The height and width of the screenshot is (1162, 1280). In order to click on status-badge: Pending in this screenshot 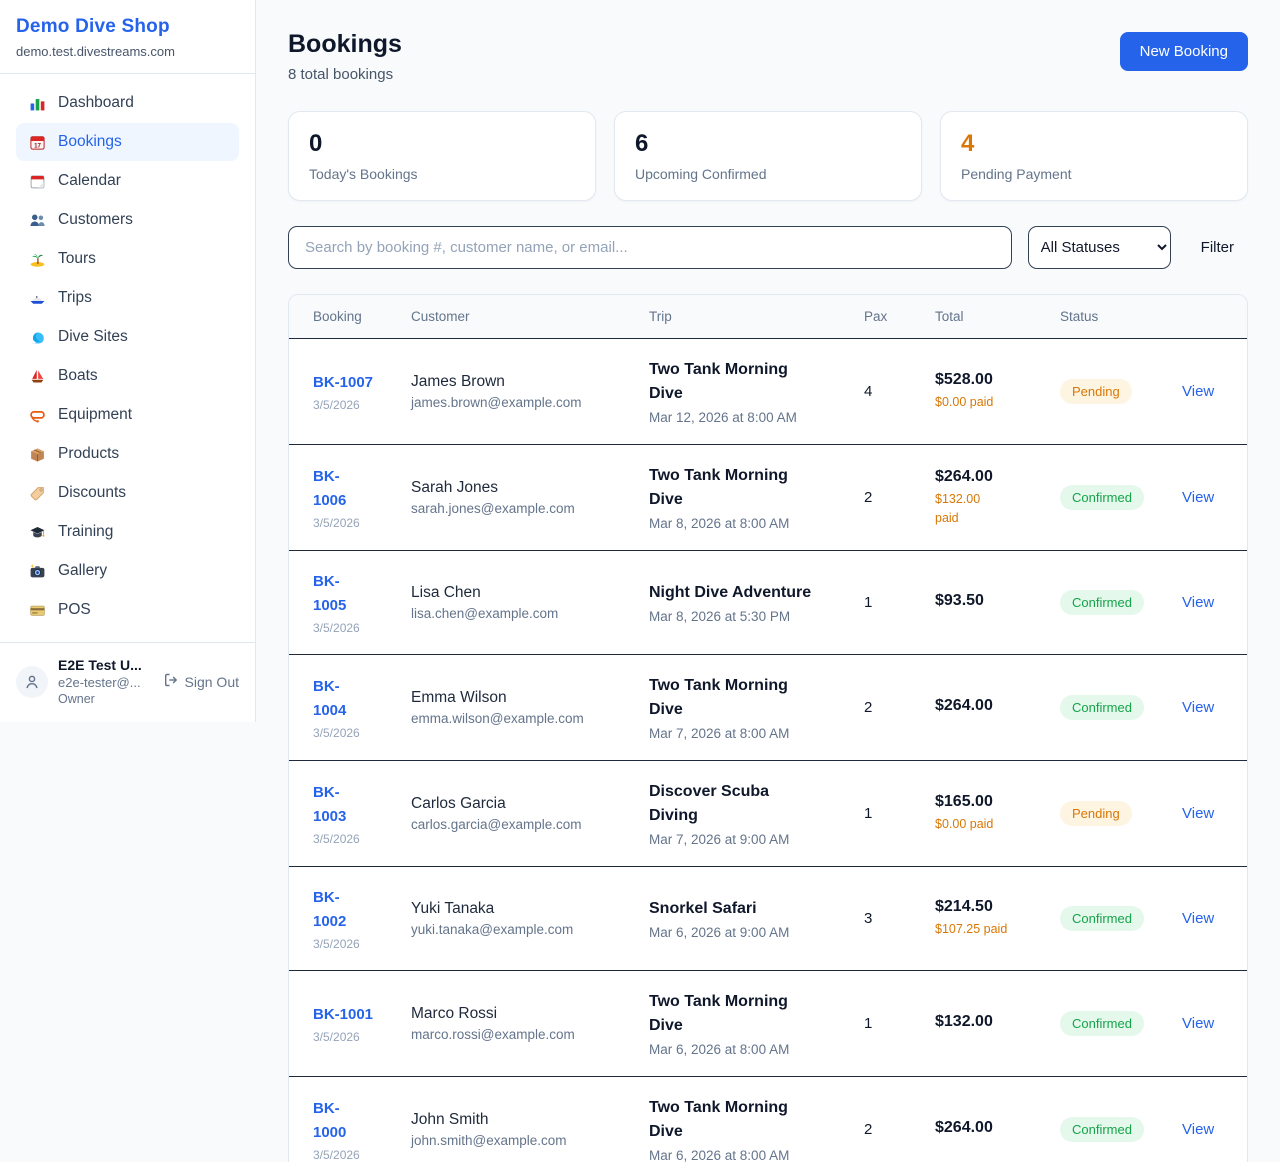, I will do `click(1096, 391)`.